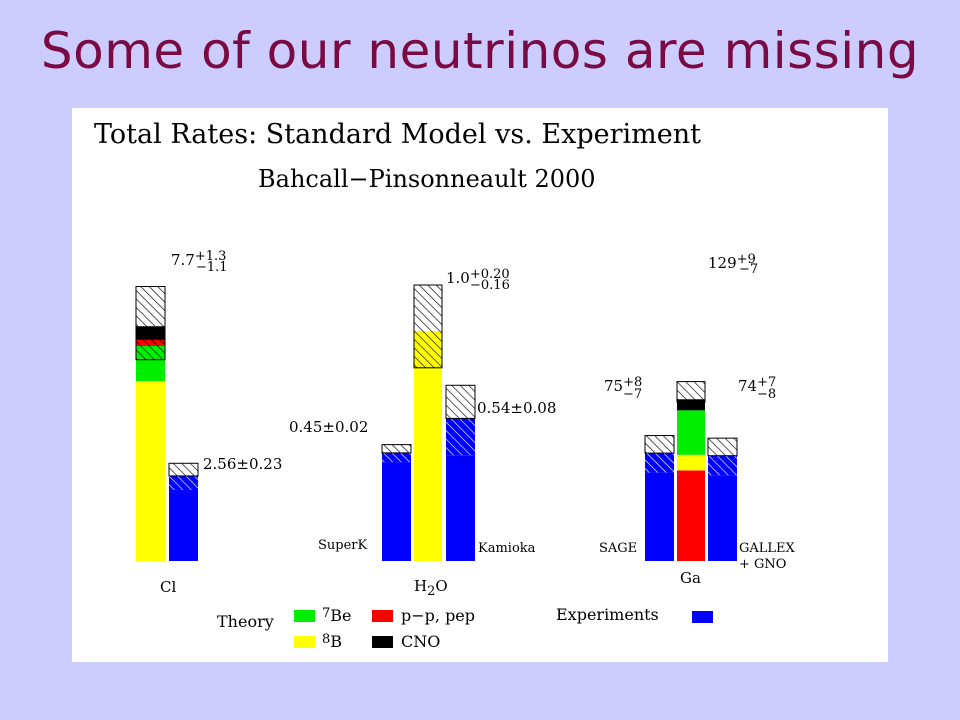  I want to click on theory-bar-ga-be7, so click(691, 432).